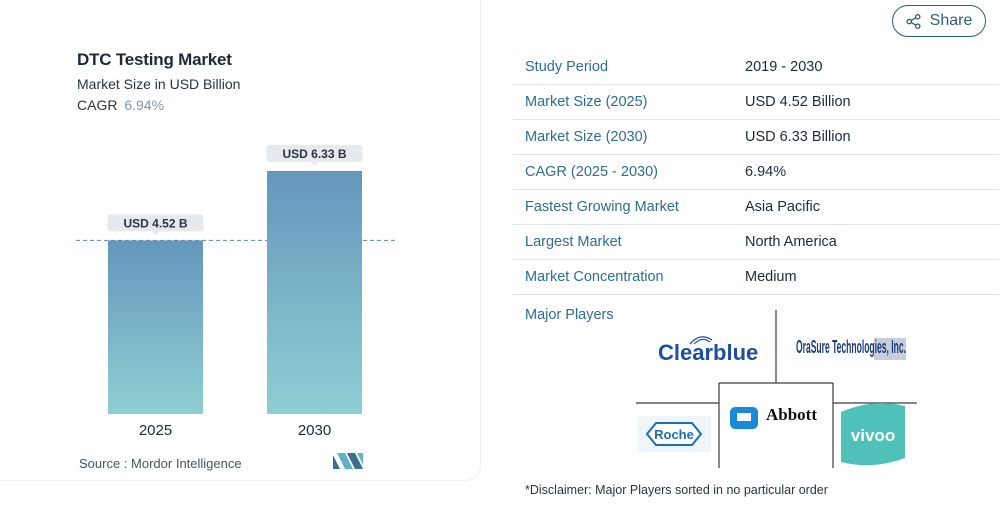  What do you see at coordinates (97, 105) in the screenshot?
I see `cagr-label: CAGR` at bounding box center [97, 105].